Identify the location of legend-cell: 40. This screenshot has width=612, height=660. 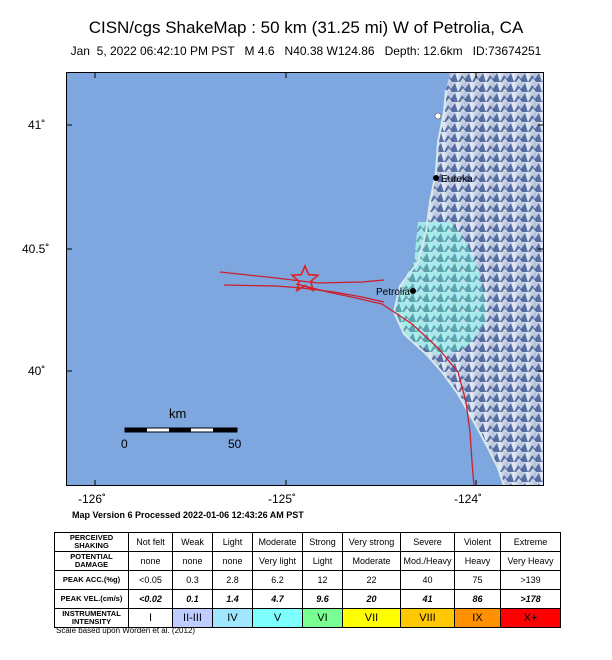
(427, 580).